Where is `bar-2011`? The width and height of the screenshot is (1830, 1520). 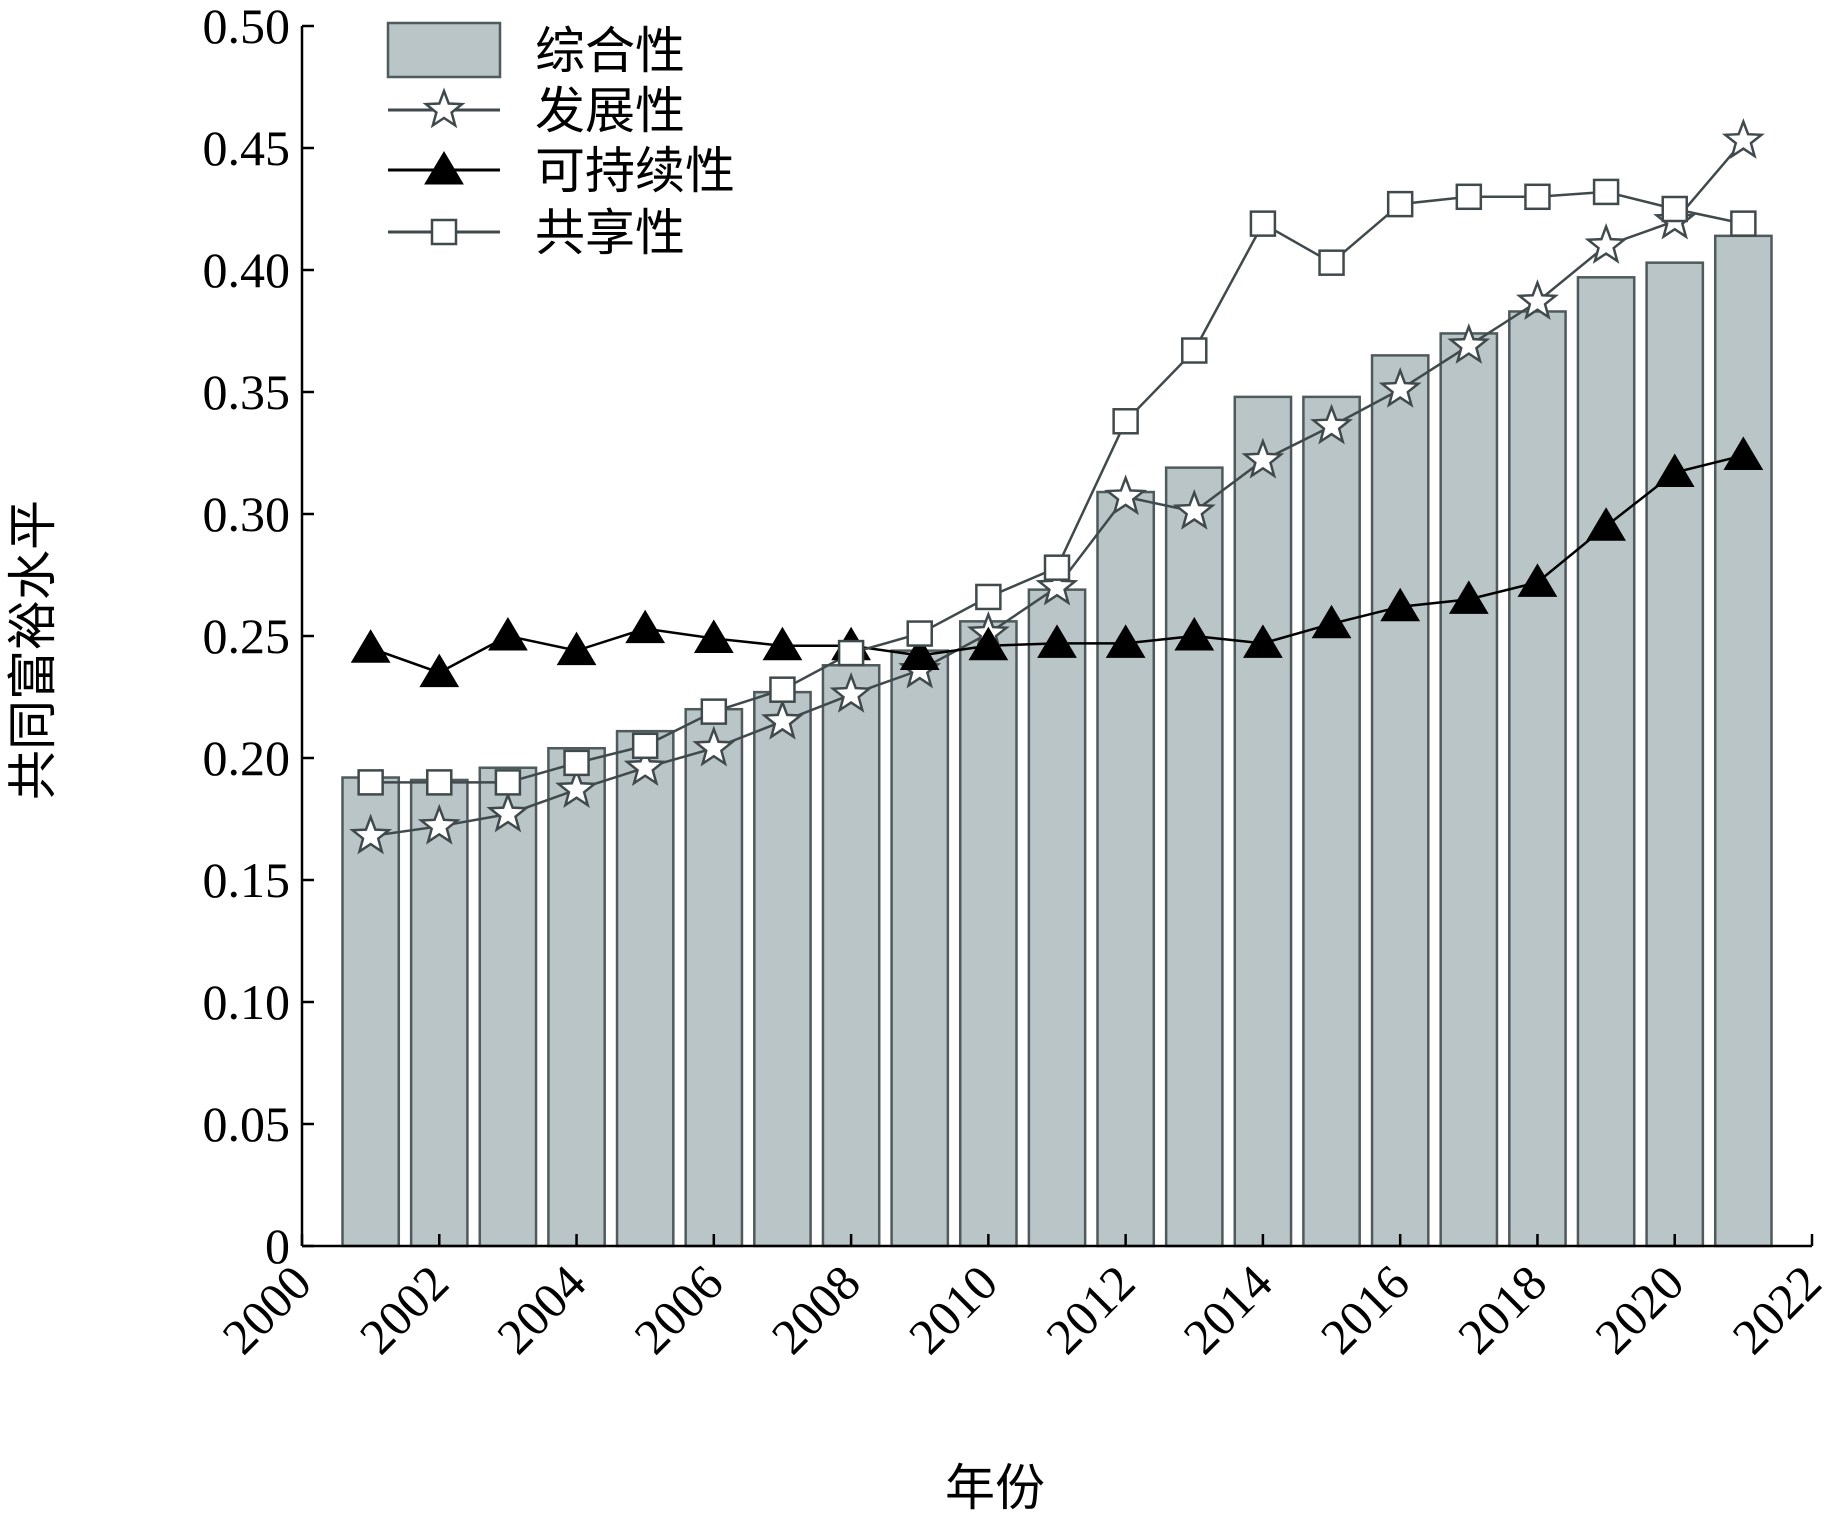 bar-2011 is located at coordinates (1057, 918).